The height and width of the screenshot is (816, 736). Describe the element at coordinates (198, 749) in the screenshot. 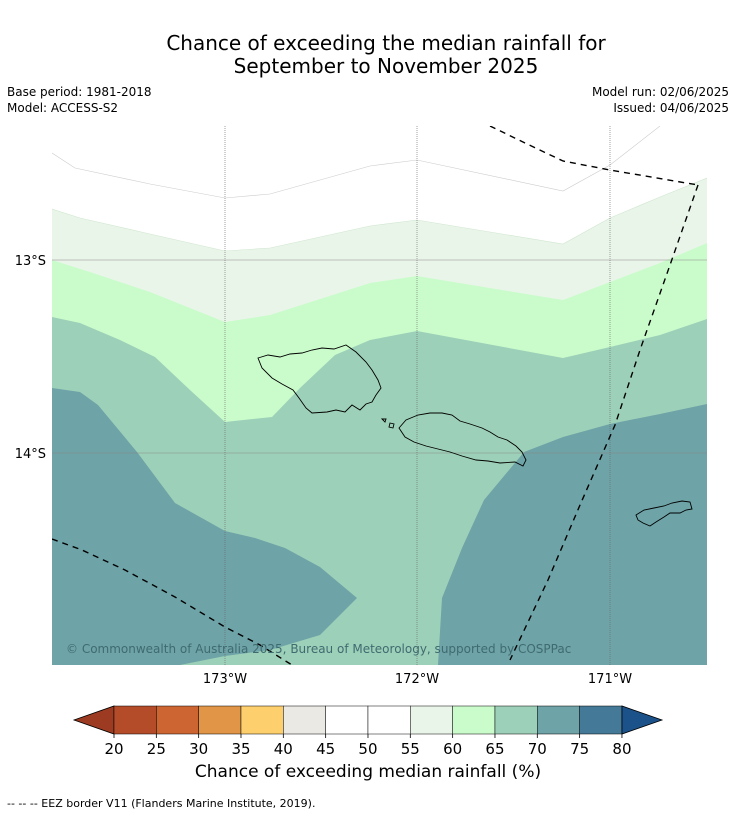

I see `colorbar-tick-label: 30` at that location.